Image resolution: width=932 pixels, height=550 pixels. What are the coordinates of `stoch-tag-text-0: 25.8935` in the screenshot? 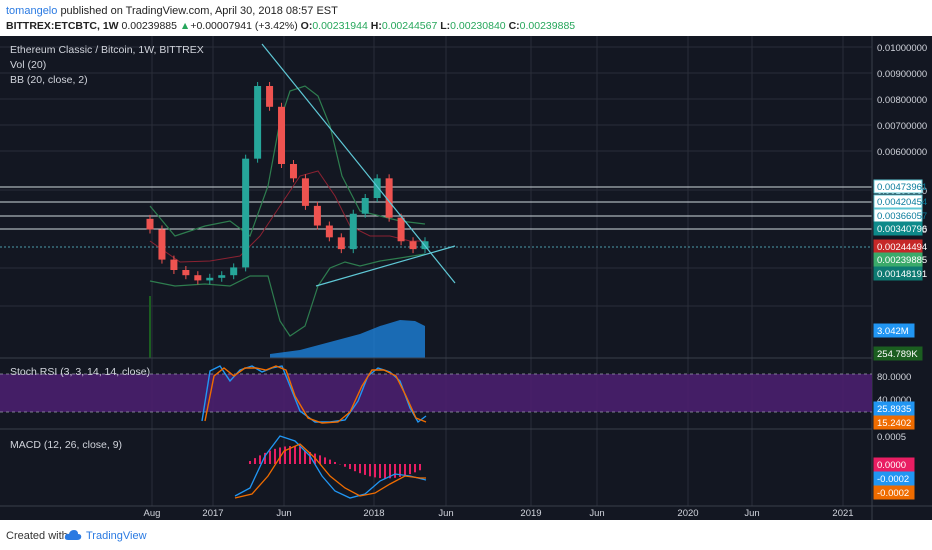 It's located at (894, 409).